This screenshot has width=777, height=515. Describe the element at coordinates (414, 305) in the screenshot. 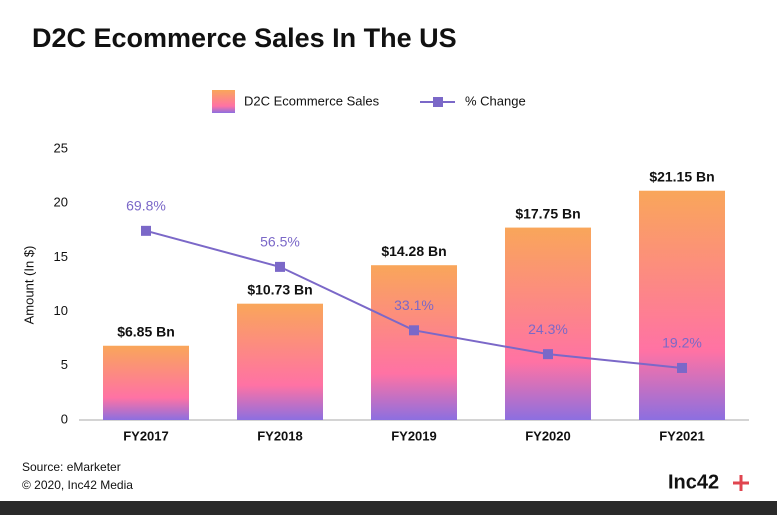

I see `line-value-label: 33.1%` at that location.